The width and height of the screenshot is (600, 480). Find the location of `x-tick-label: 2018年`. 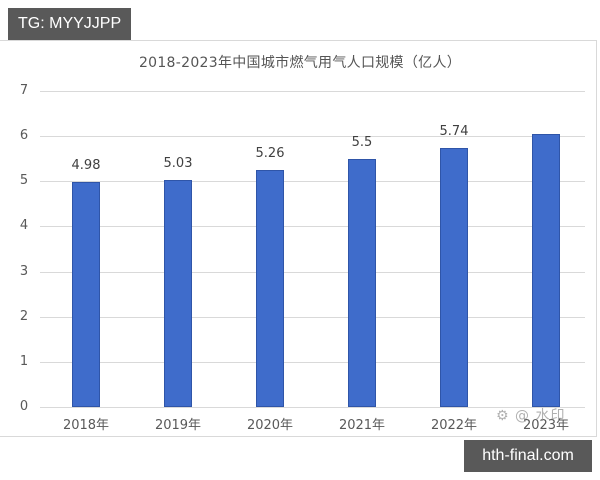

x-tick-label: 2018年 is located at coordinates (86, 425).